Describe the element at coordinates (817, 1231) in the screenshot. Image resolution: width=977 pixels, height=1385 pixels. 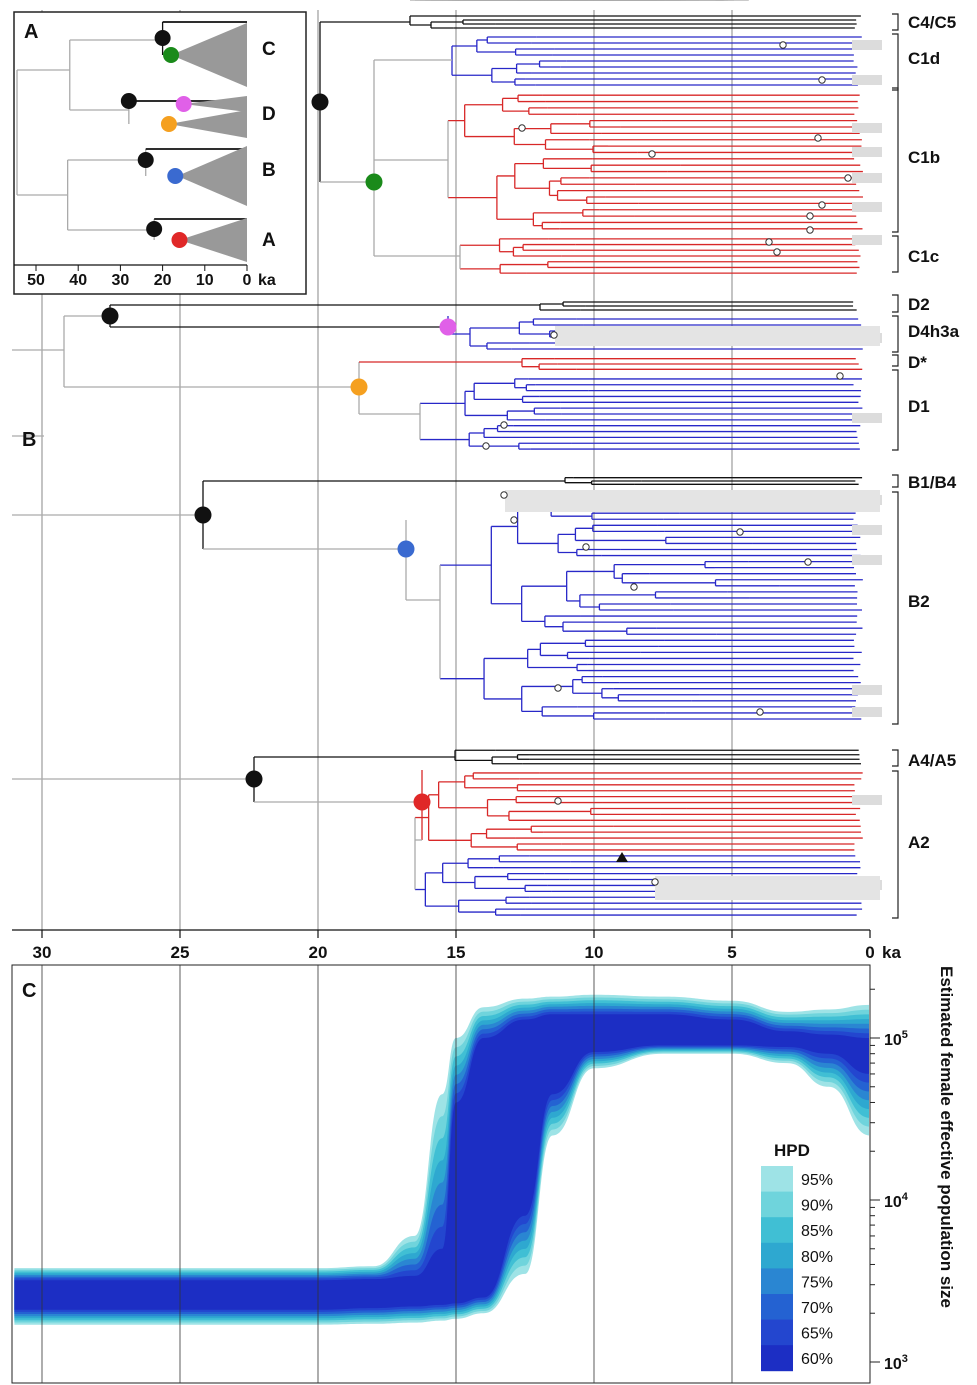
I see `legend-label: 85%` at that location.